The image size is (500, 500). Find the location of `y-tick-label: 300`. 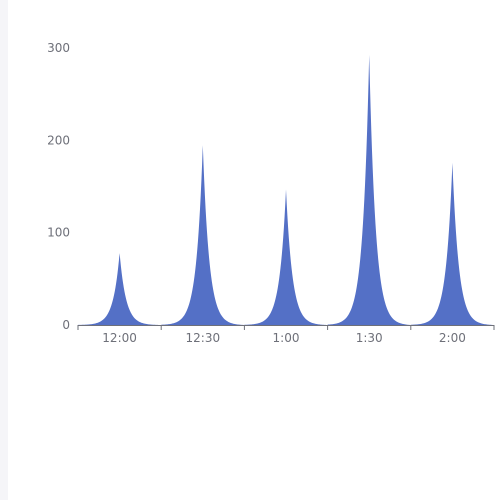

y-tick-label: 300 is located at coordinates (58, 48).